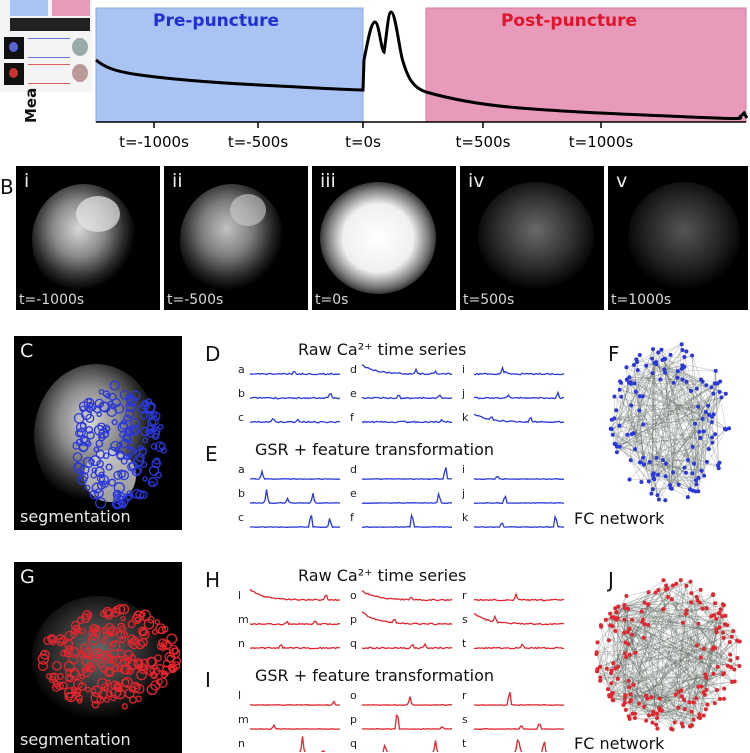  Describe the element at coordinates (401, 619) in the screenshot. I see `raw-traces-post: lmn opq rst` at that location.